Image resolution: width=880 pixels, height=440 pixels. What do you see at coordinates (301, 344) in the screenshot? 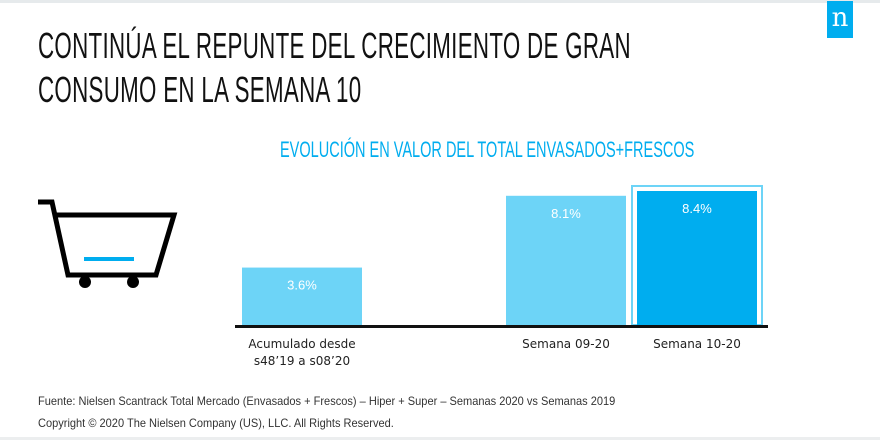
I see `category-label: Acumulado desde` at bounding box center [301, 344].